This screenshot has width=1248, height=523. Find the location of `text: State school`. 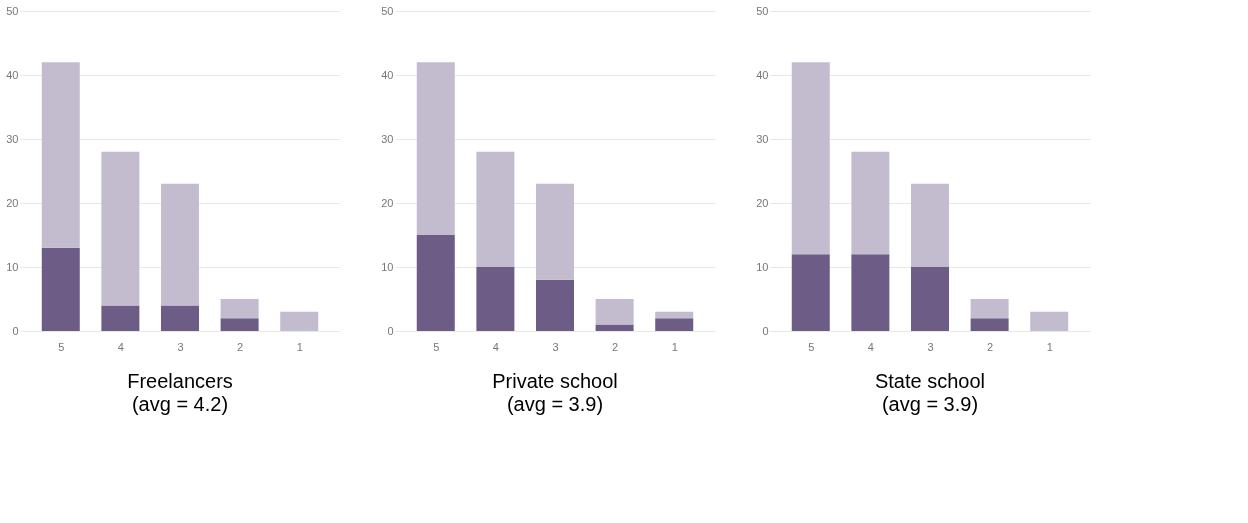

text: State school is located at coordinates (930, 381).